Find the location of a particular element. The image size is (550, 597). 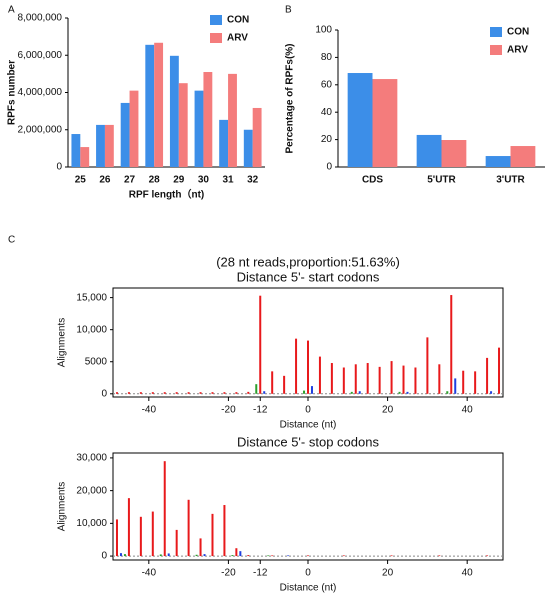

plot-frame is located at coordinates (308, 506).